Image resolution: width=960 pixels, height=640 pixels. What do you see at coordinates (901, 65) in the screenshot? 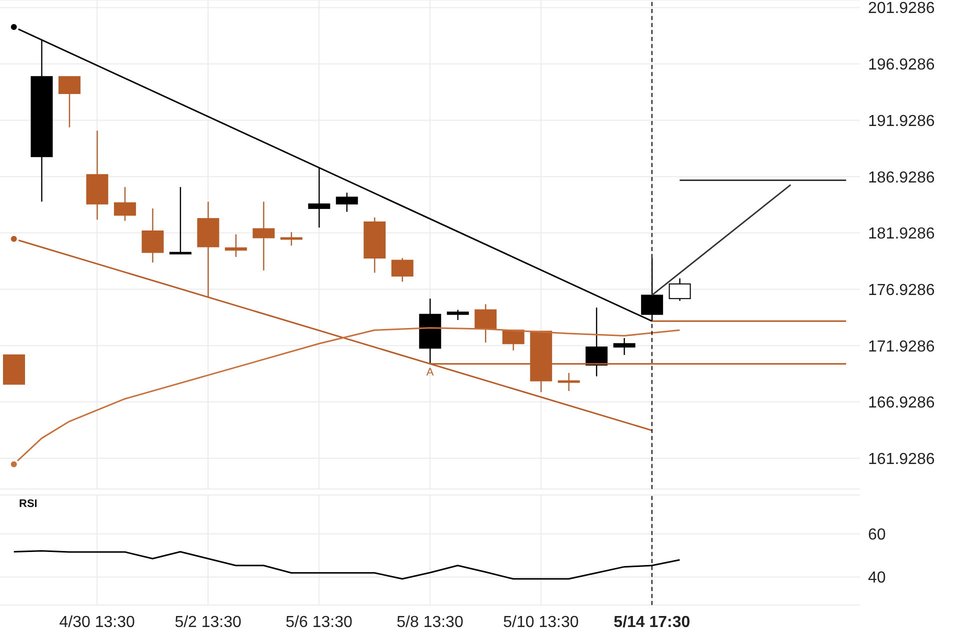
I see `y-tick-label: 196.9286` at bounding box center [901, 65].